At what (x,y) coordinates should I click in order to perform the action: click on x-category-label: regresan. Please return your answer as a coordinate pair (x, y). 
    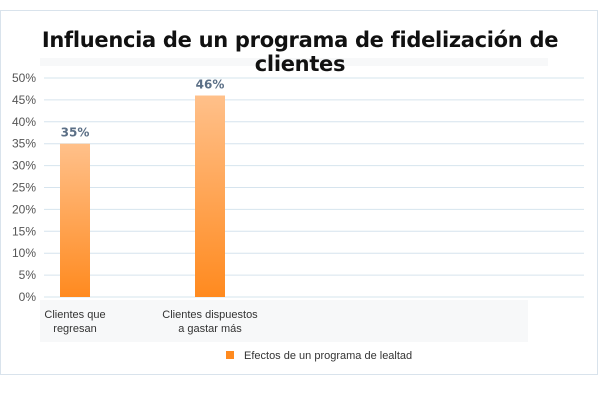
    Looking at the image, I should click on (74, 329).